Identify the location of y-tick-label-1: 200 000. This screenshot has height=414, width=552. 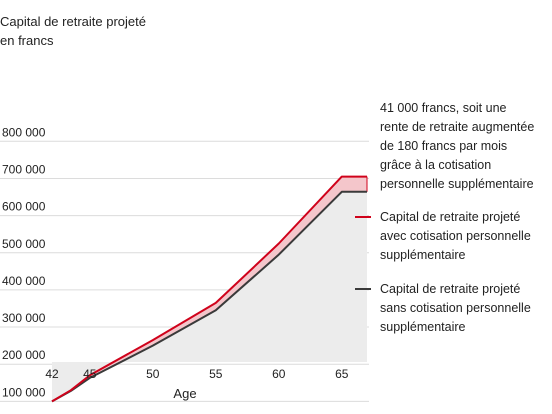
(24, 355).